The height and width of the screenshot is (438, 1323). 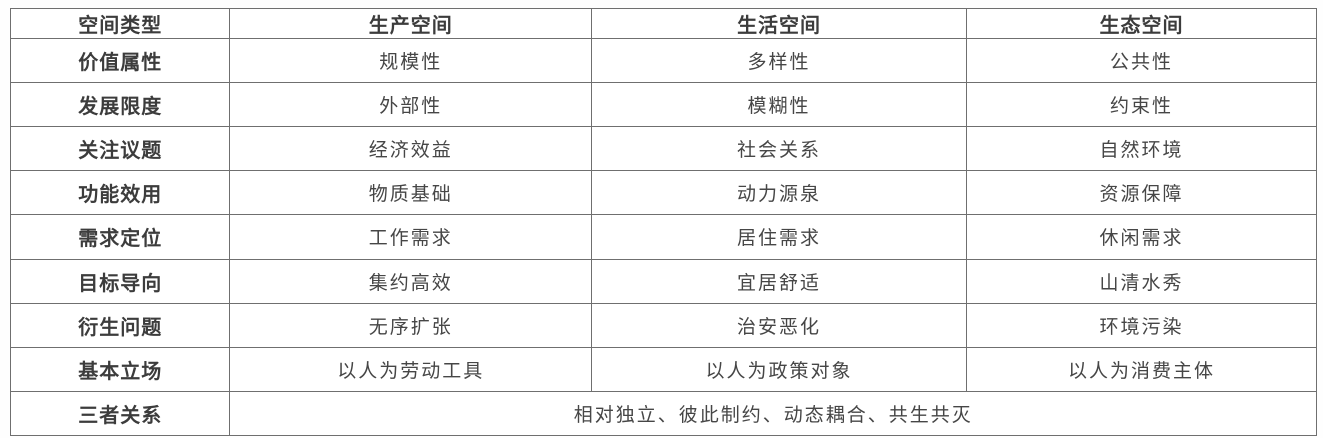 I want to click on row-label: 需求定位, so click(x=120, y=237).